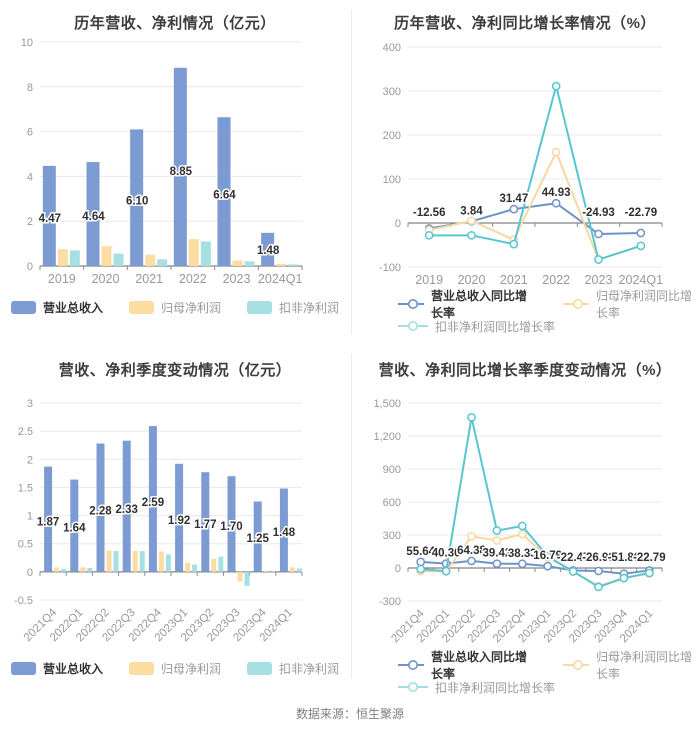 The width and height of the screenshot is (700, 734). What do you see at coordinates (127, 510) in the screenshot?
I see `svg-text: 2.33` at bounding box center [127, 510].